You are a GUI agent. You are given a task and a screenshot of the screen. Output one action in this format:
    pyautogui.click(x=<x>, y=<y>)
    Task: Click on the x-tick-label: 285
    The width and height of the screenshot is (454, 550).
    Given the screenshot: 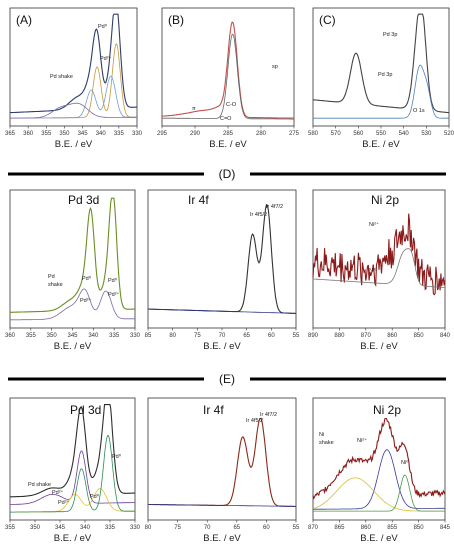 What is the action you would take?
    pyautogui.click(x=228, y=134)
    